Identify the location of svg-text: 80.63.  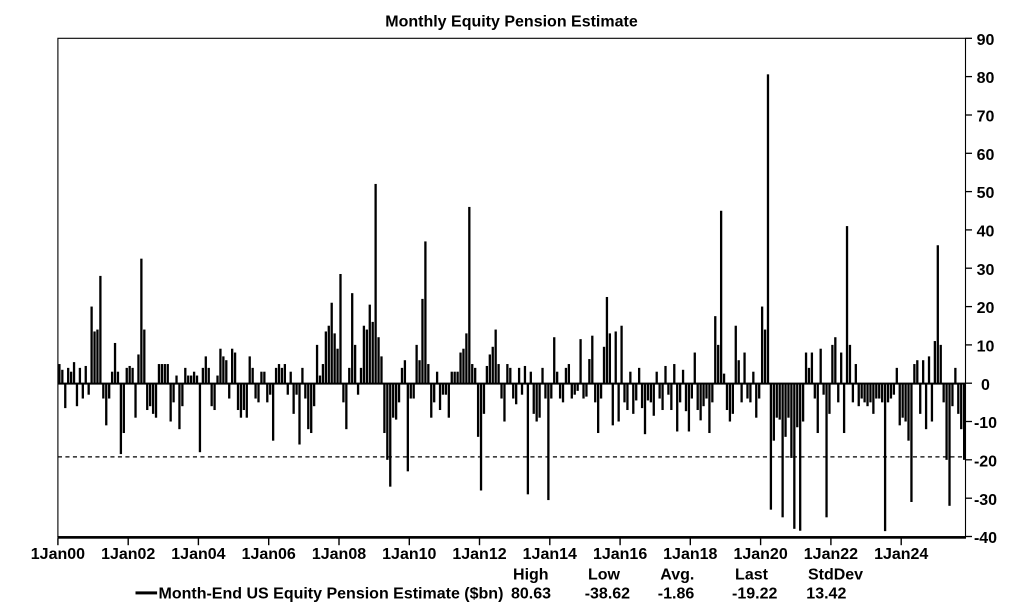
(531, 594).